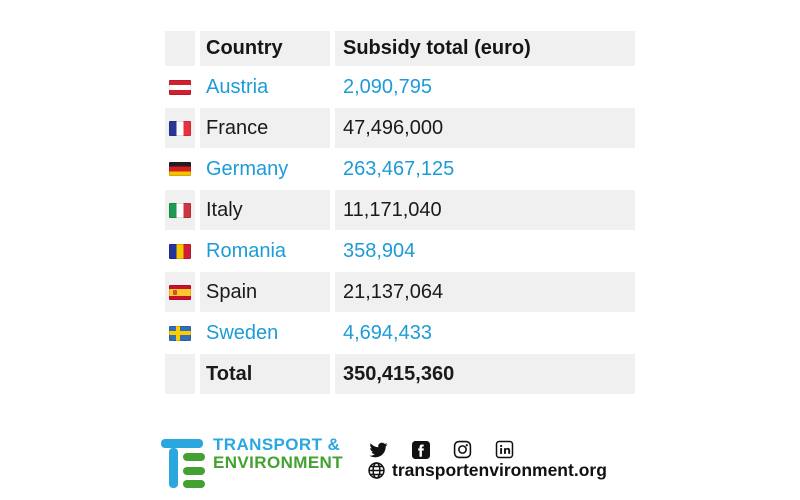 The height and width of the screenshot is (500, 800). What do you see at coordinates (462, 449) in the screenshot?
I see `instagram-icon` at bounding box center [462, 449].